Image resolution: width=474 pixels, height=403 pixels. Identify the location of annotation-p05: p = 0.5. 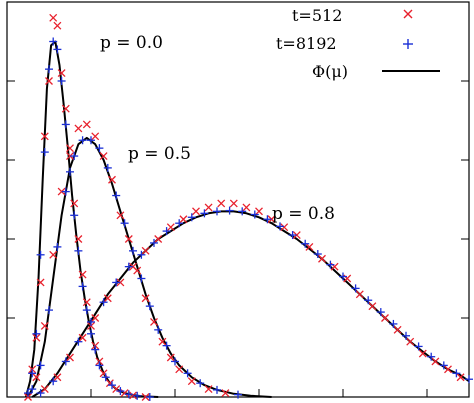
(159, 154).